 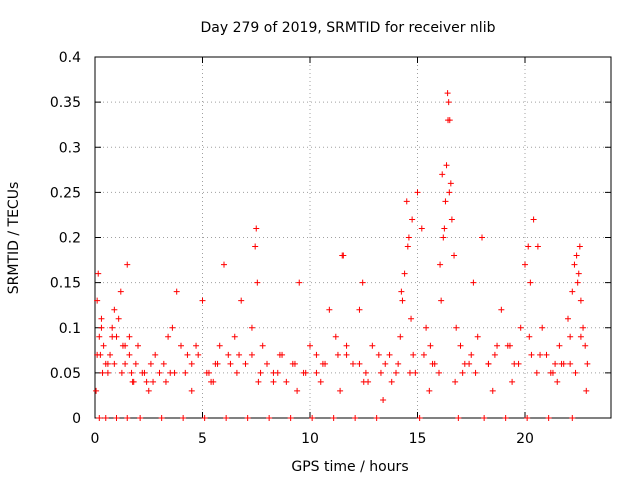 What do you see at coordinates (76, 419) in the screenshot?
I see `y-tick-label: 0` at bounding box center [76, 419].